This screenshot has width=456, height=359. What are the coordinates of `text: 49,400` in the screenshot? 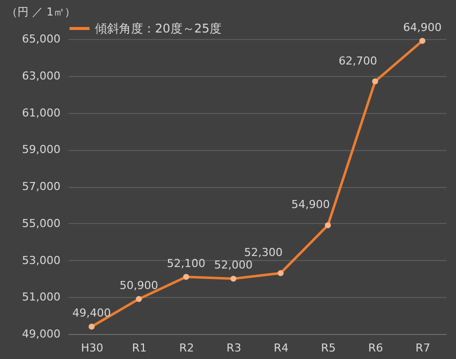 It's located at (91, 313).